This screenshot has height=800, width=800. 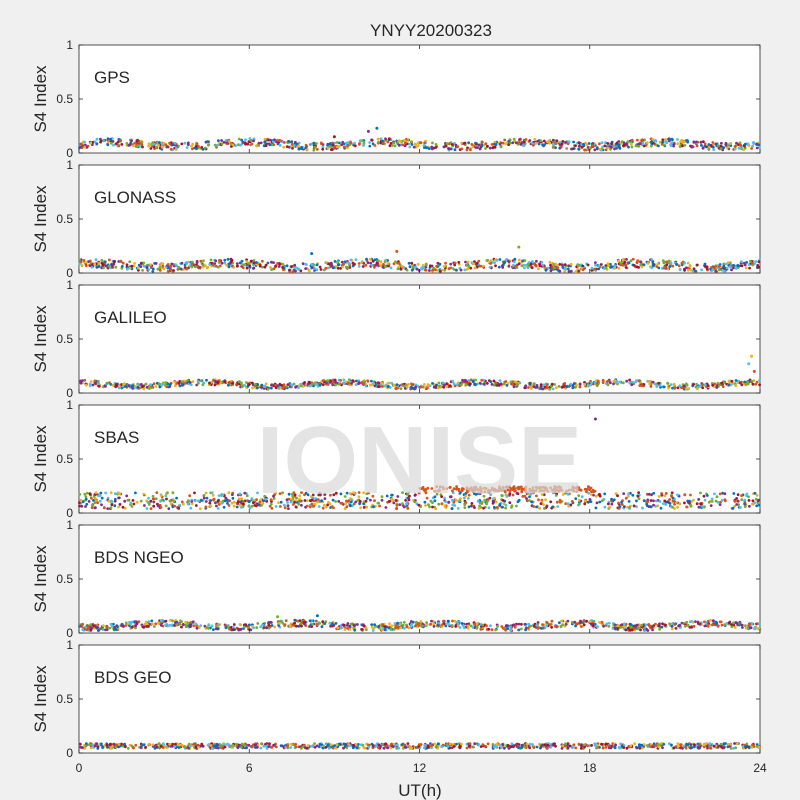 What do you see at coordinates (419, 579) in the screenshot?
I see `axes-box` at bounding box center [419, 579].